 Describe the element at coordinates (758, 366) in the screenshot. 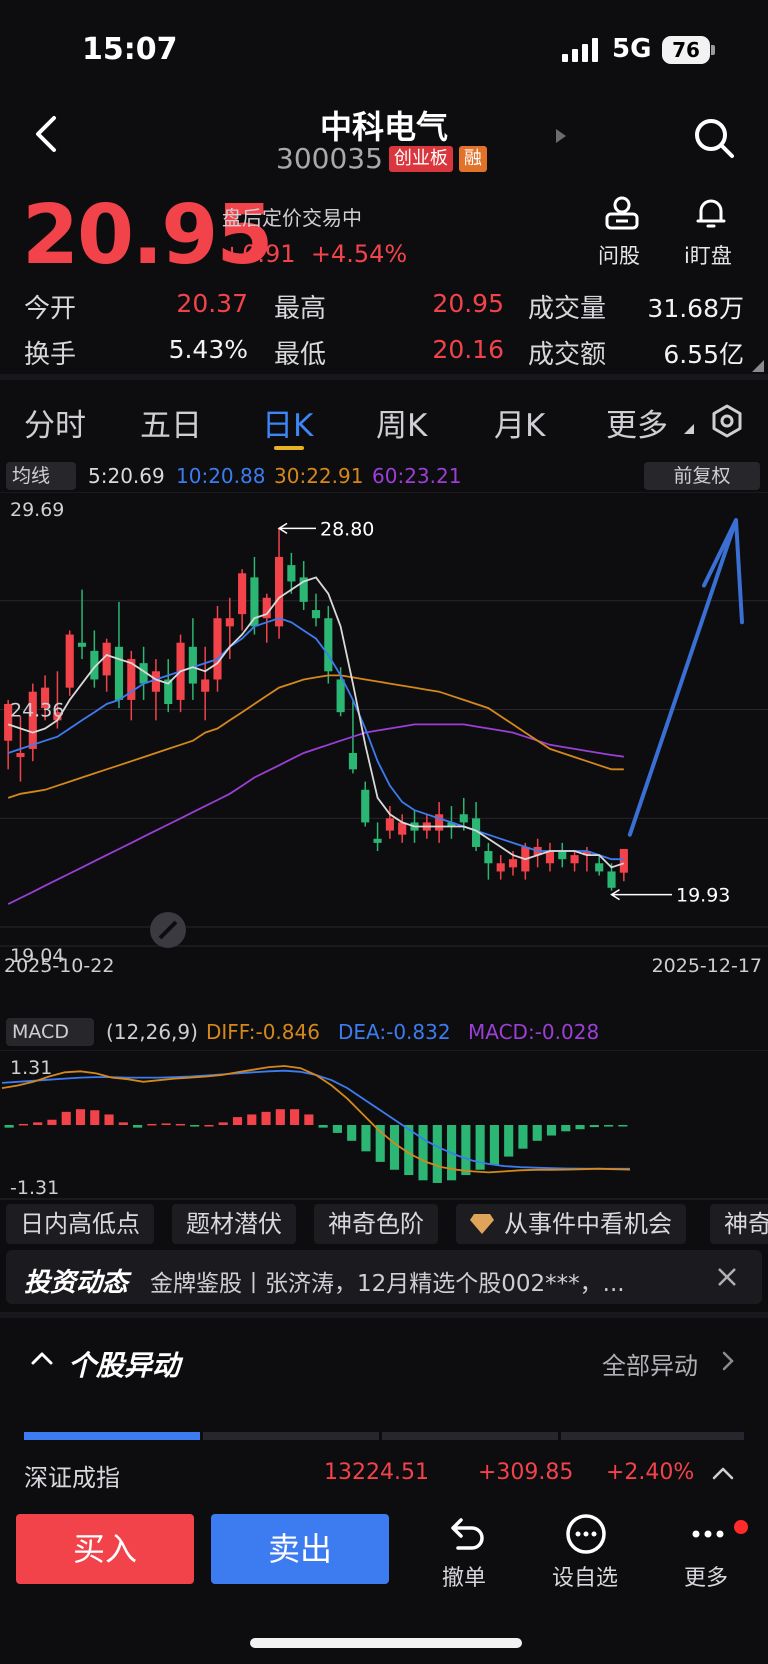

I see `expand-corner-icon` at that location.